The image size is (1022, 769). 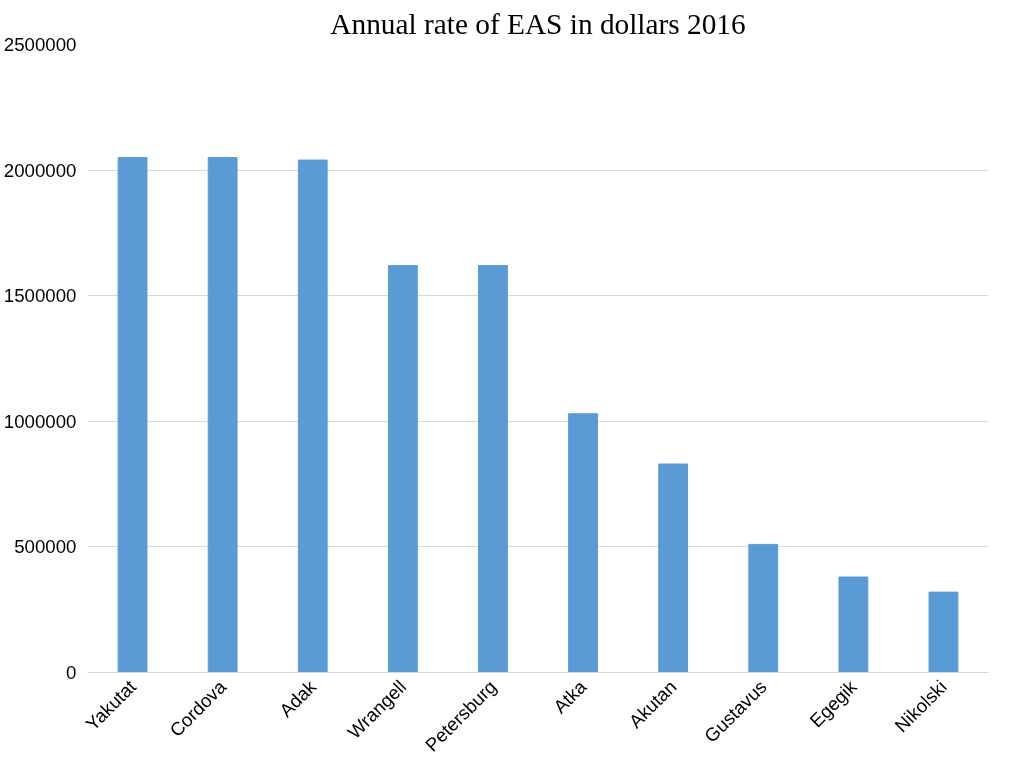 What do you see at coordinates (71, 672) in the screenshot?
I see `y-tick-label: 0` at bounding box center [71, 672].